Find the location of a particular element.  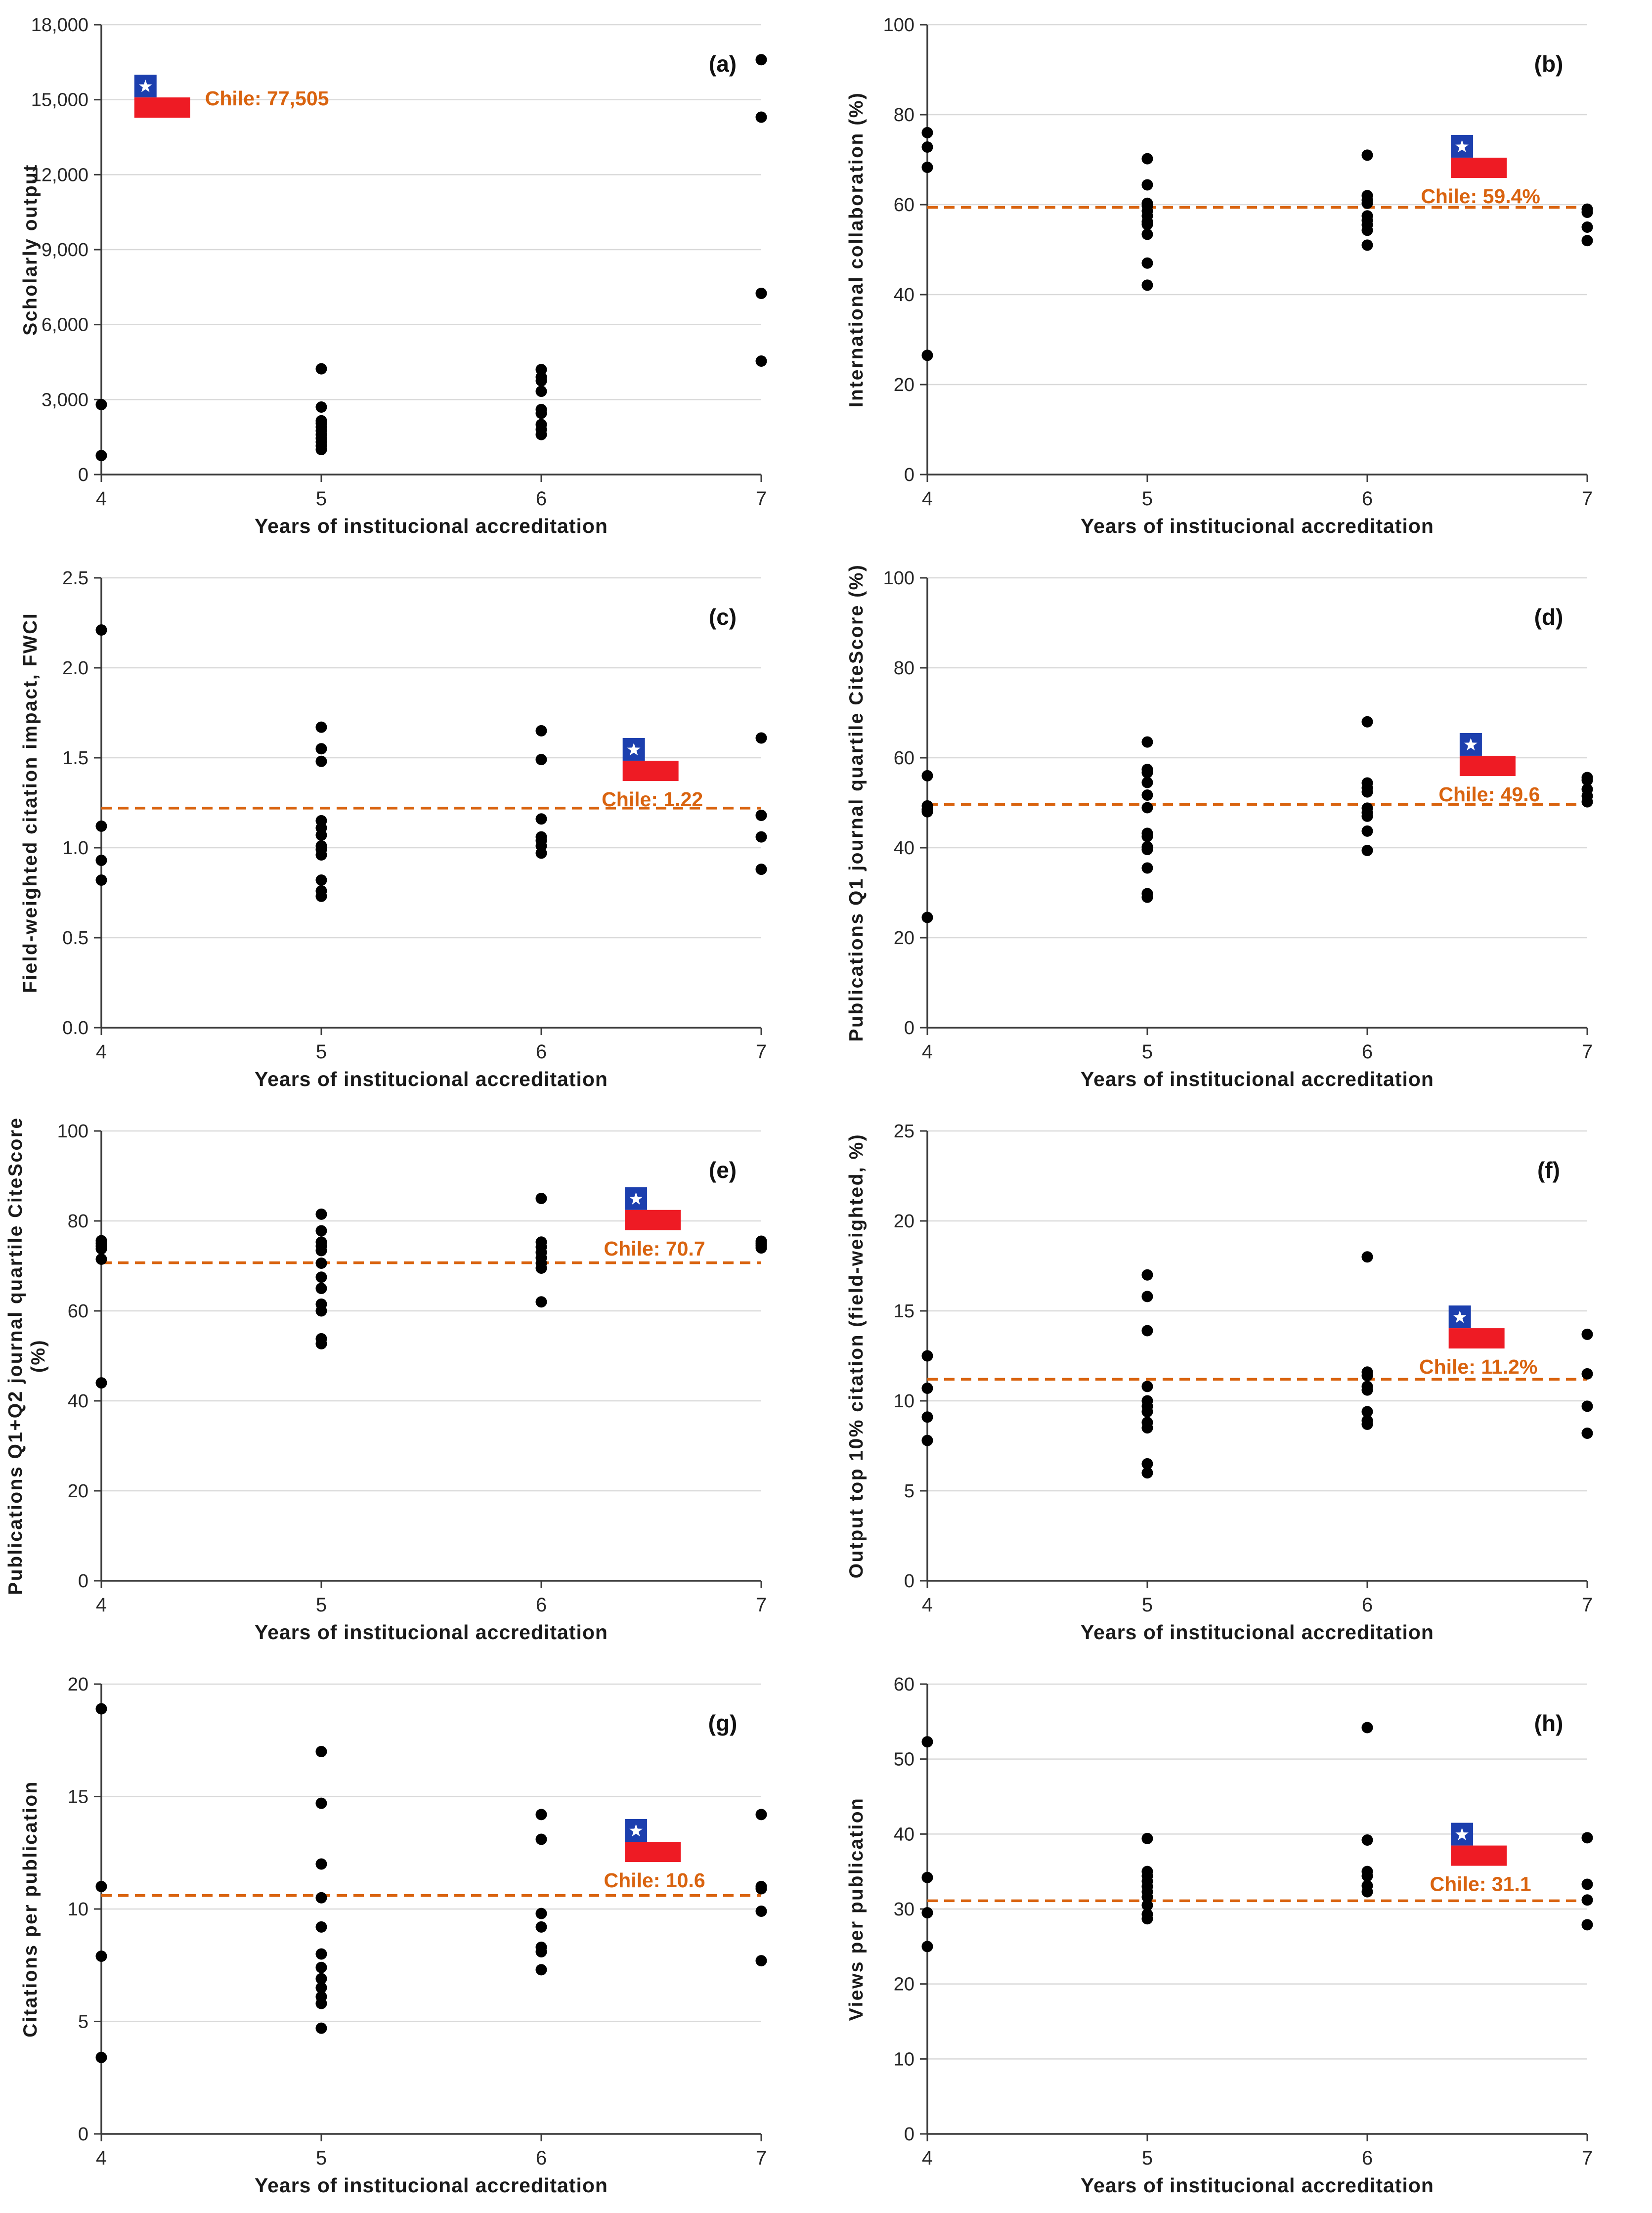

y-tick-label: 2.0 is located at coordinates (75, 668).